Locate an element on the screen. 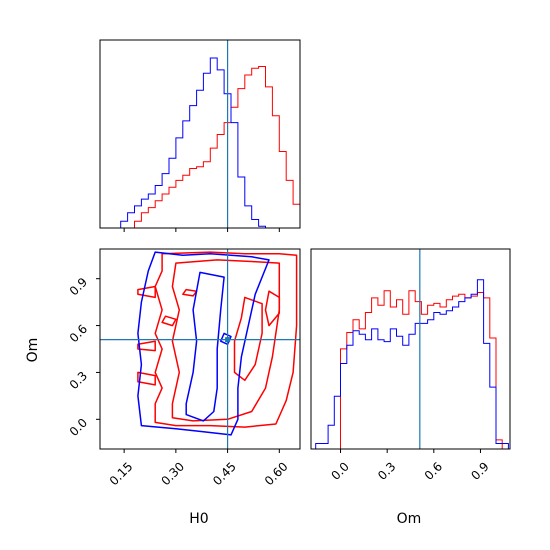  om-histogram-ticks: 0.0 0.3 0.6 0.9 is located at coordinates (410, 466).